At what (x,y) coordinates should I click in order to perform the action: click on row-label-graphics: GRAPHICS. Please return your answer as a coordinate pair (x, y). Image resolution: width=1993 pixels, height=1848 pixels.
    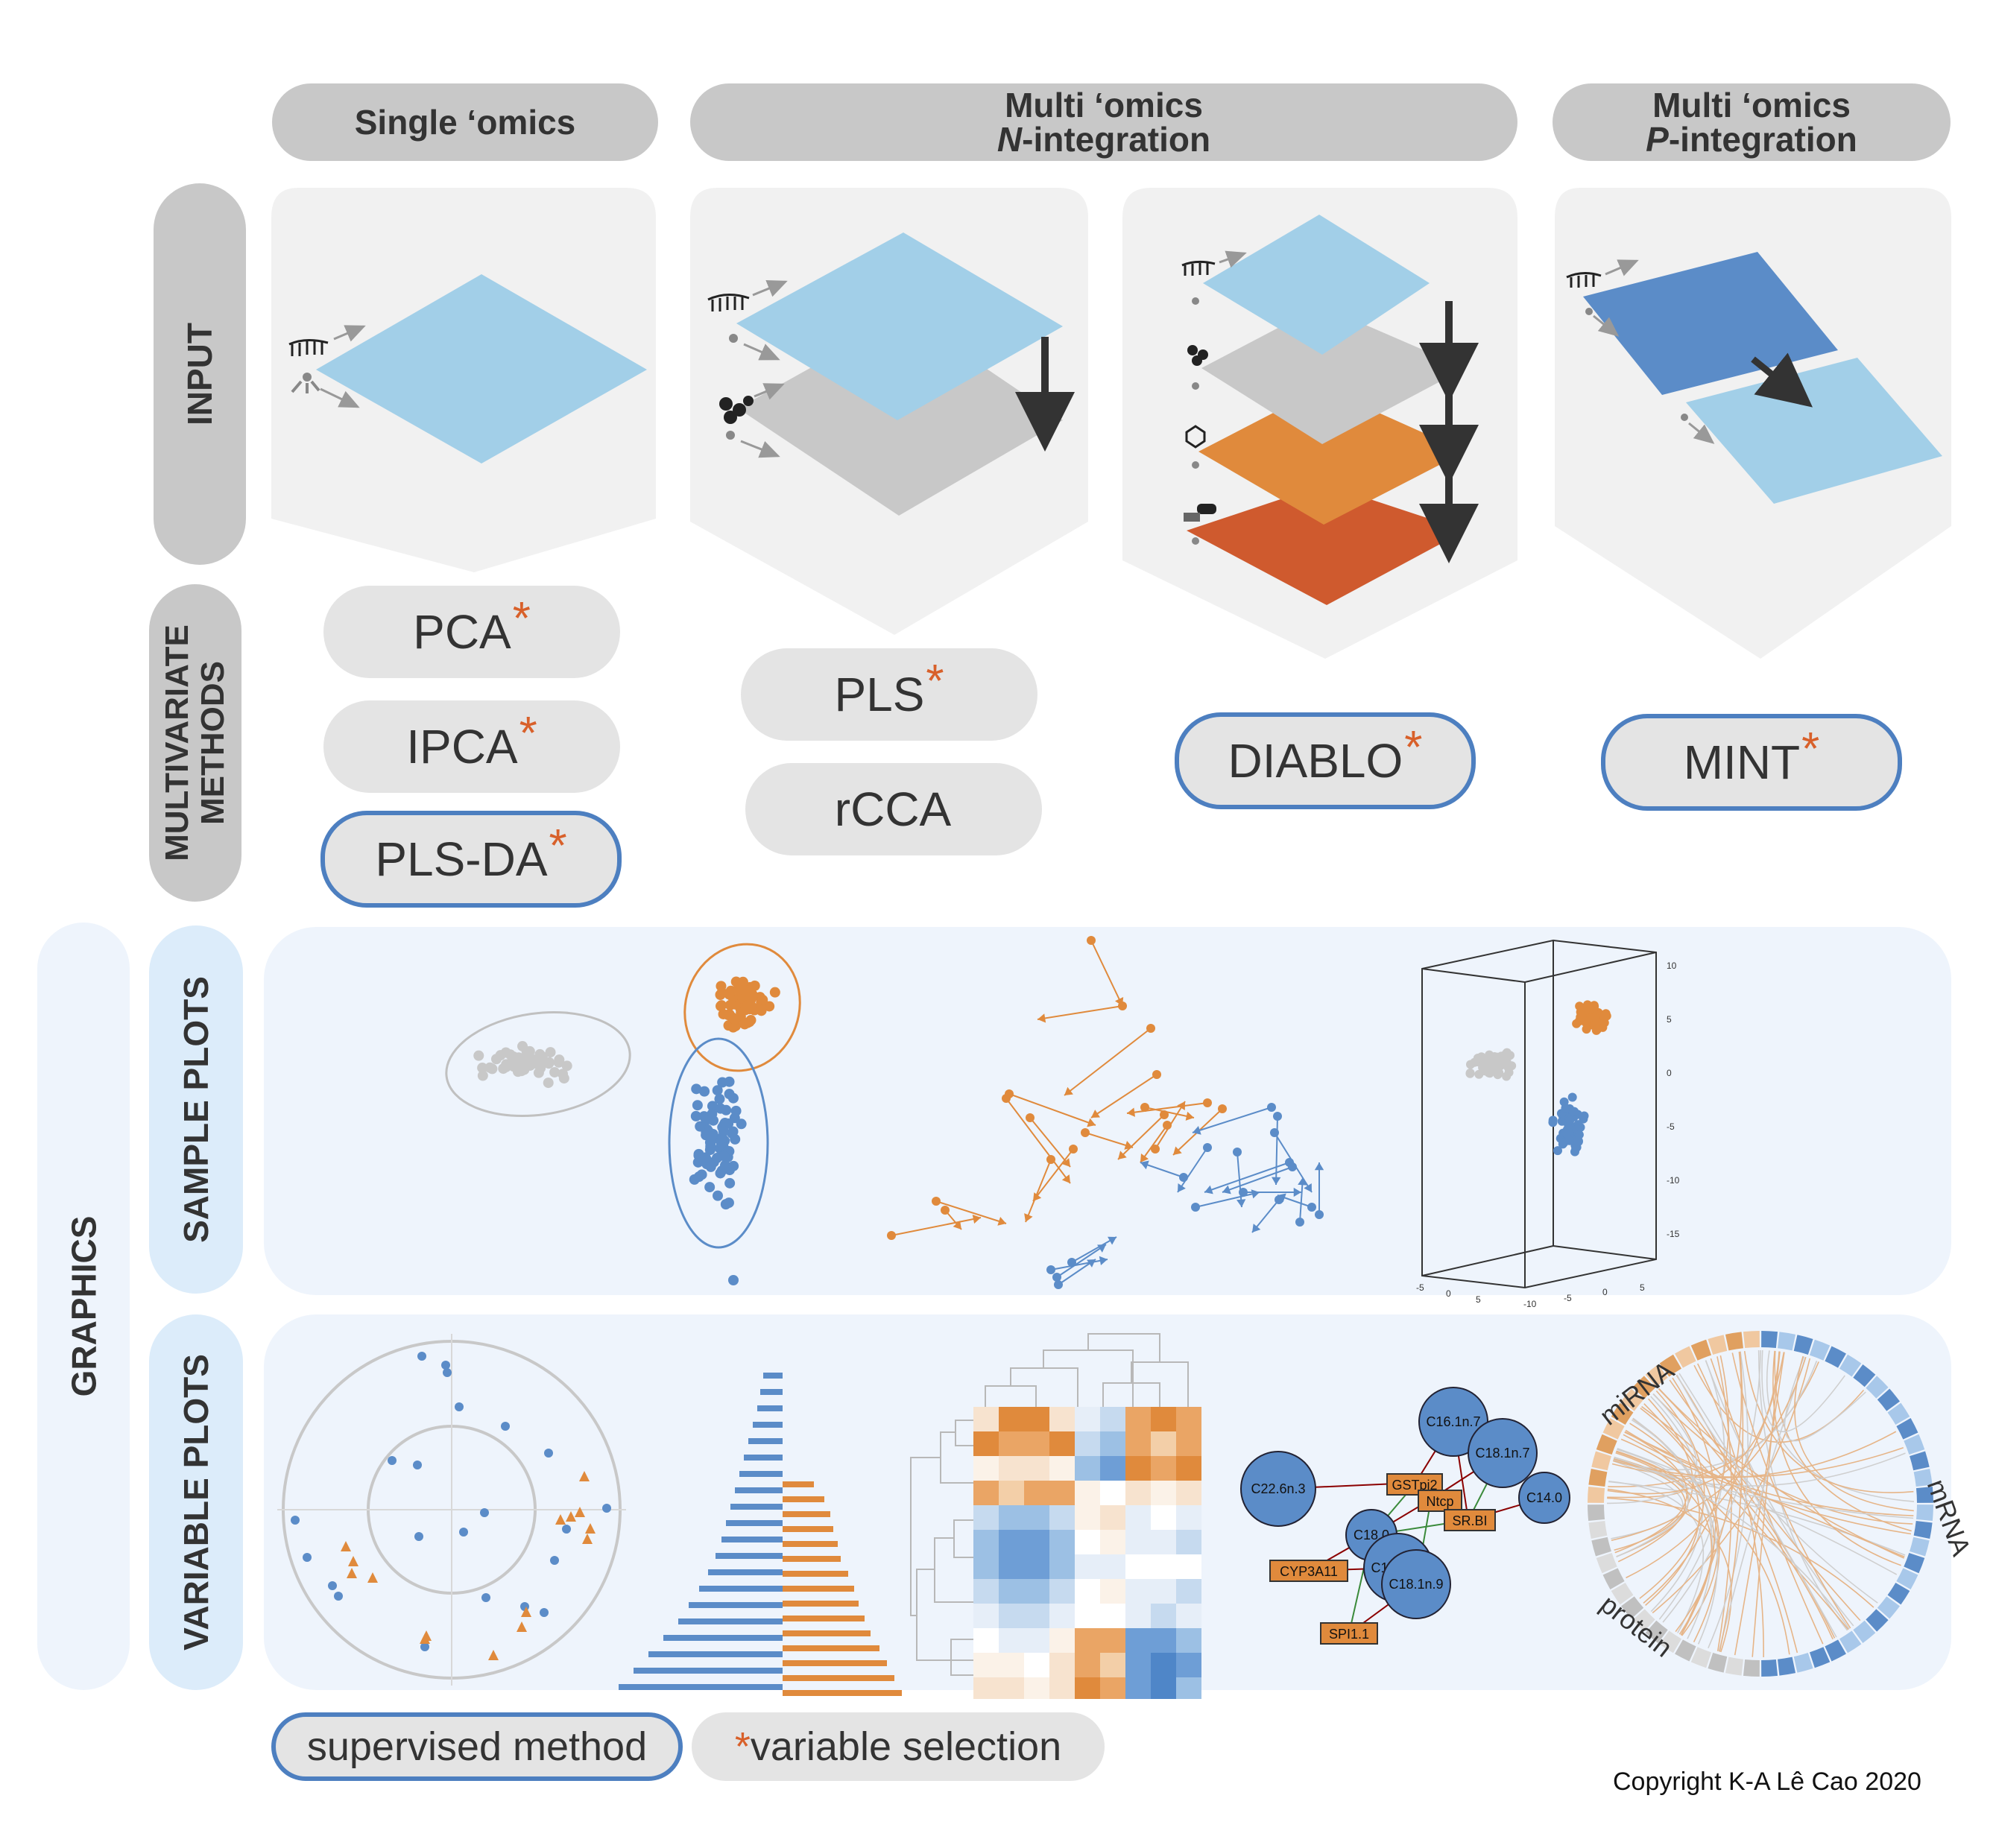
    Looking at the image, I should click on (83, 1306).